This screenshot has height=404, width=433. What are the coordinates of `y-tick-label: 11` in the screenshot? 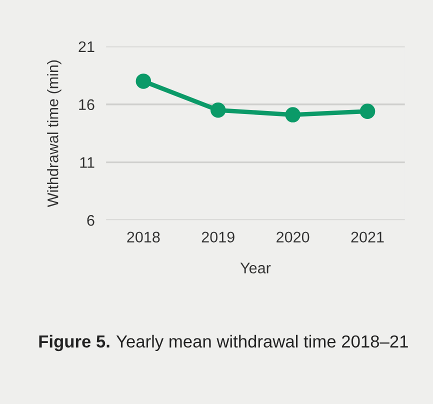 It's located at (87, 162).